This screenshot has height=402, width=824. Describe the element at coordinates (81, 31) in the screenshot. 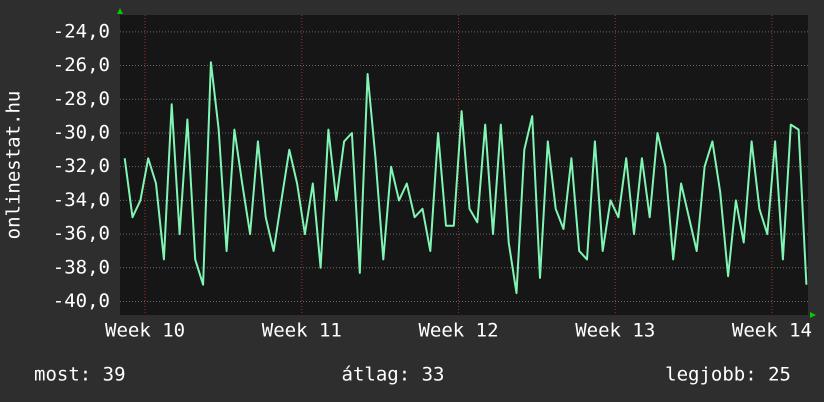

I see `y-tick-label: -24,0` at that location.